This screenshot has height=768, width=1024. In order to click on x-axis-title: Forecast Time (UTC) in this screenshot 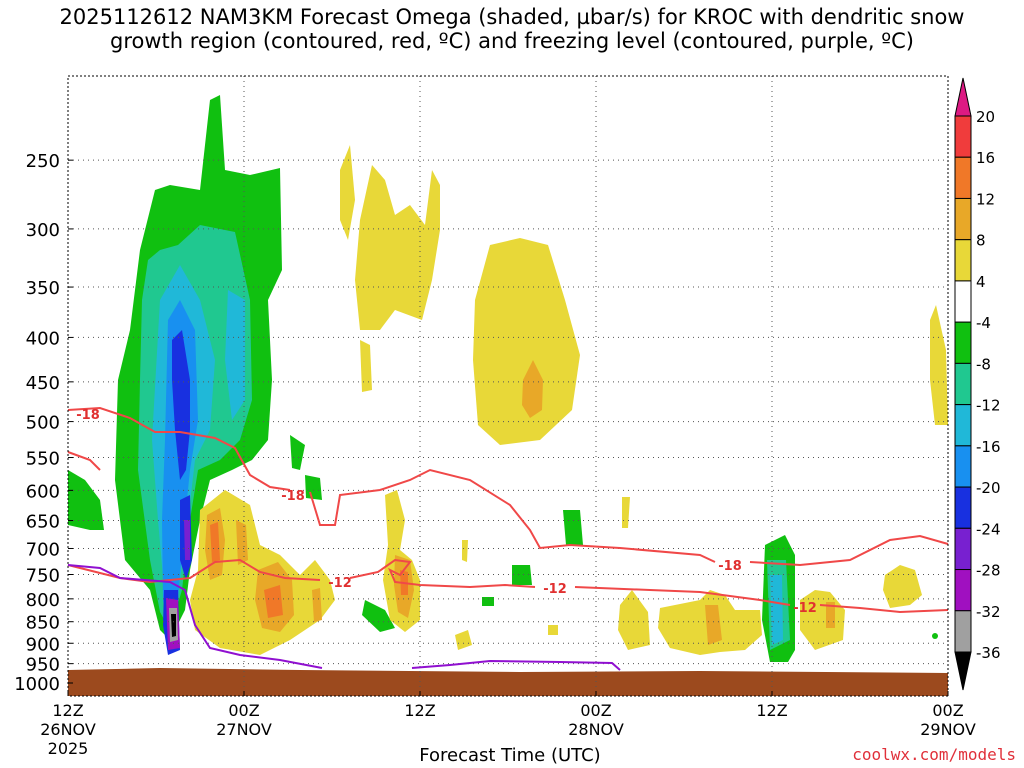, I will do `click(510, 755)`.